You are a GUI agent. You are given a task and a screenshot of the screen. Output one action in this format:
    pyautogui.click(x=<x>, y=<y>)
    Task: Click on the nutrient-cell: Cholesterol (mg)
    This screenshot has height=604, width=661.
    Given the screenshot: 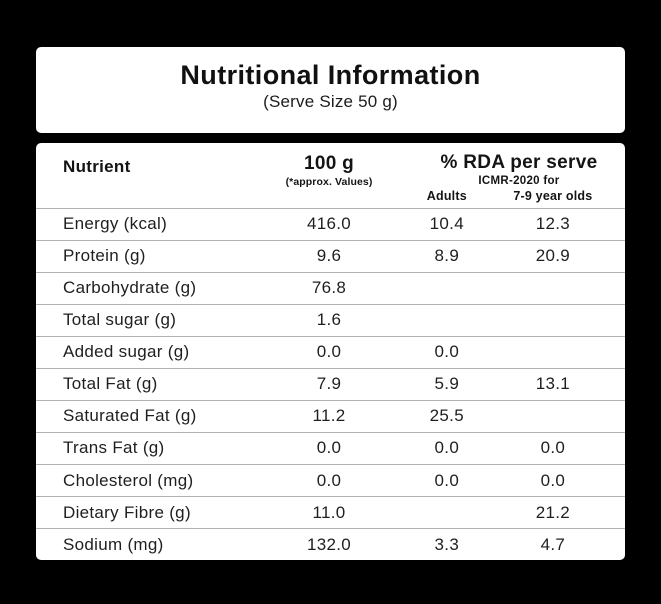 What is the action you would take?
    pyautogui.click(x=141, y=480)
    